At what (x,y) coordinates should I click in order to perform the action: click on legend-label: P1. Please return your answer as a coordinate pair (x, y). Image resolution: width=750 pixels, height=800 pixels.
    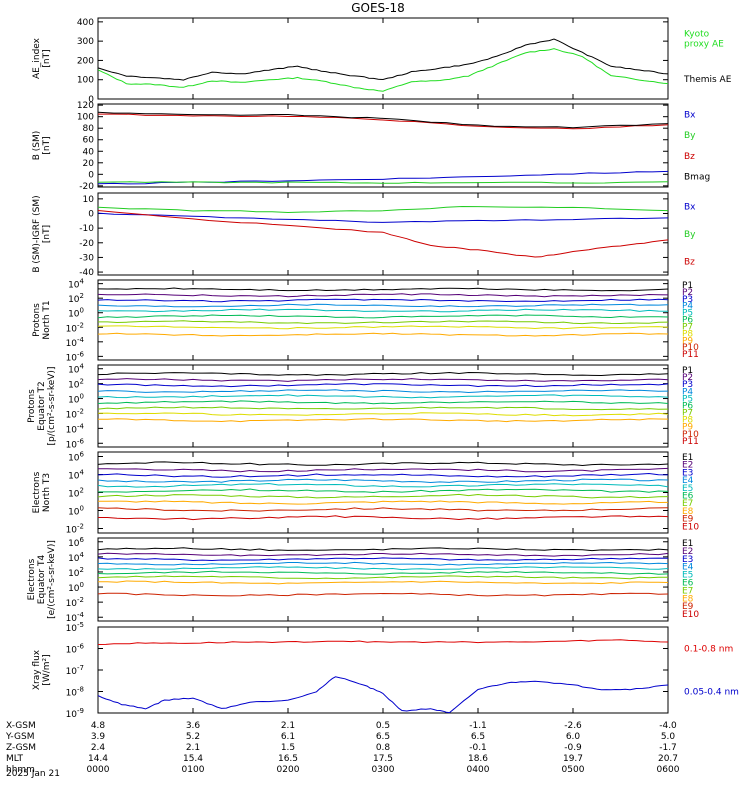
    Looking at the image, I should click on (687, 371).